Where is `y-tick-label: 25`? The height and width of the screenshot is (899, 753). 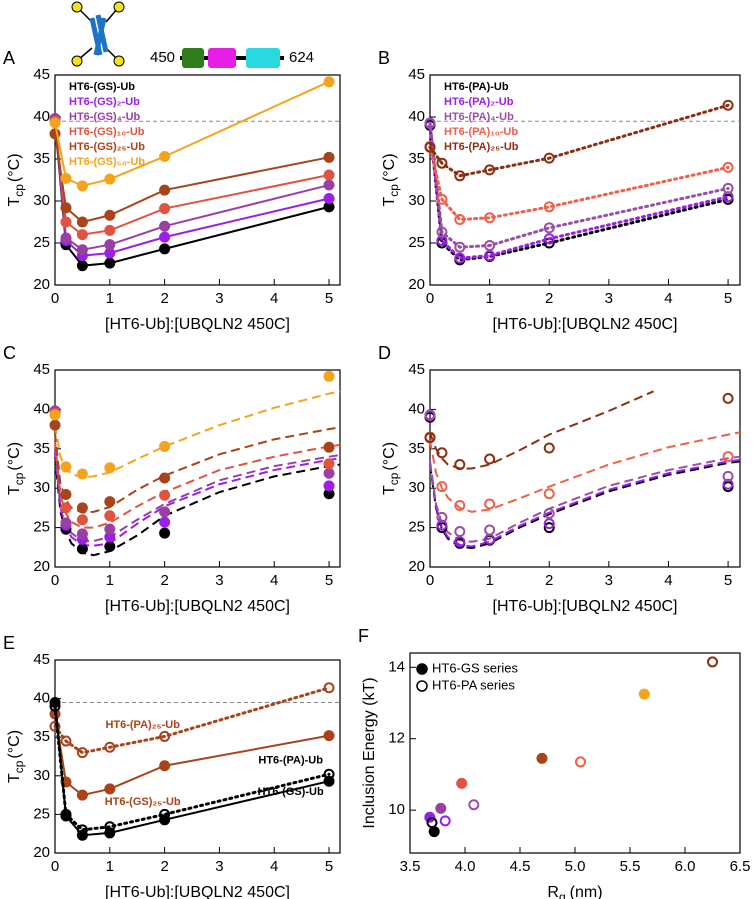
y-tick-label: 25 is located at coordinates (416, 242).